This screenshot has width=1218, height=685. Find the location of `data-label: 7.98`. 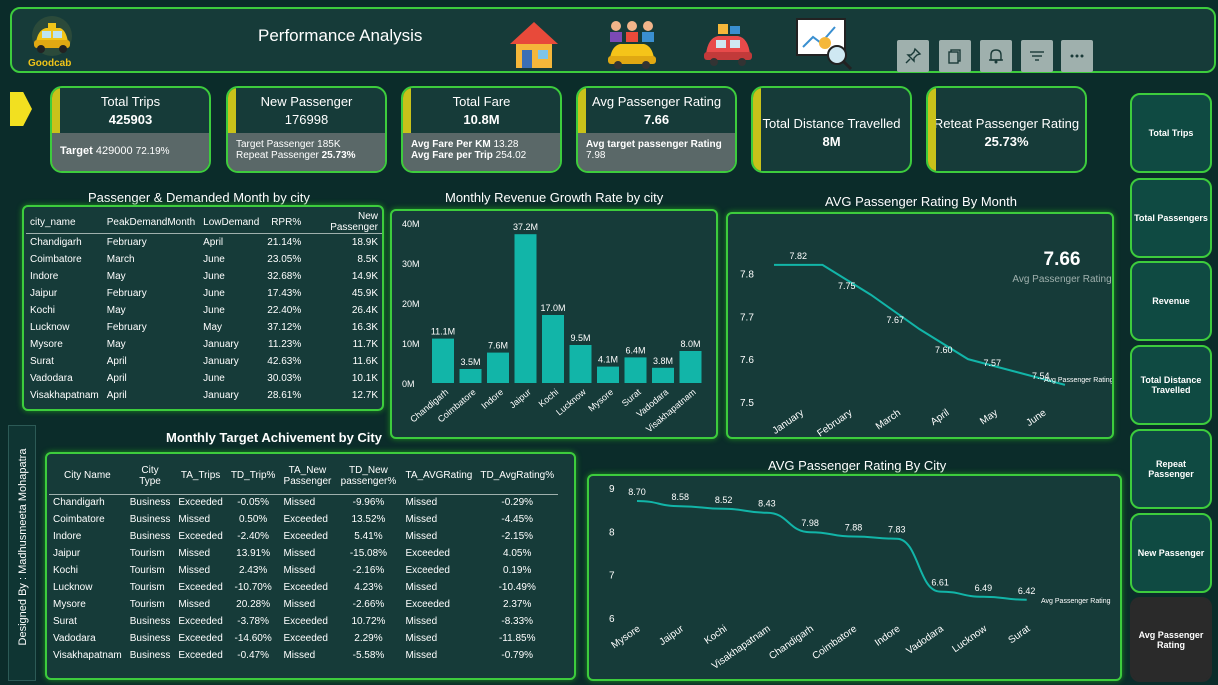

data-label: 7.98 is located at coordinates (810, 523).